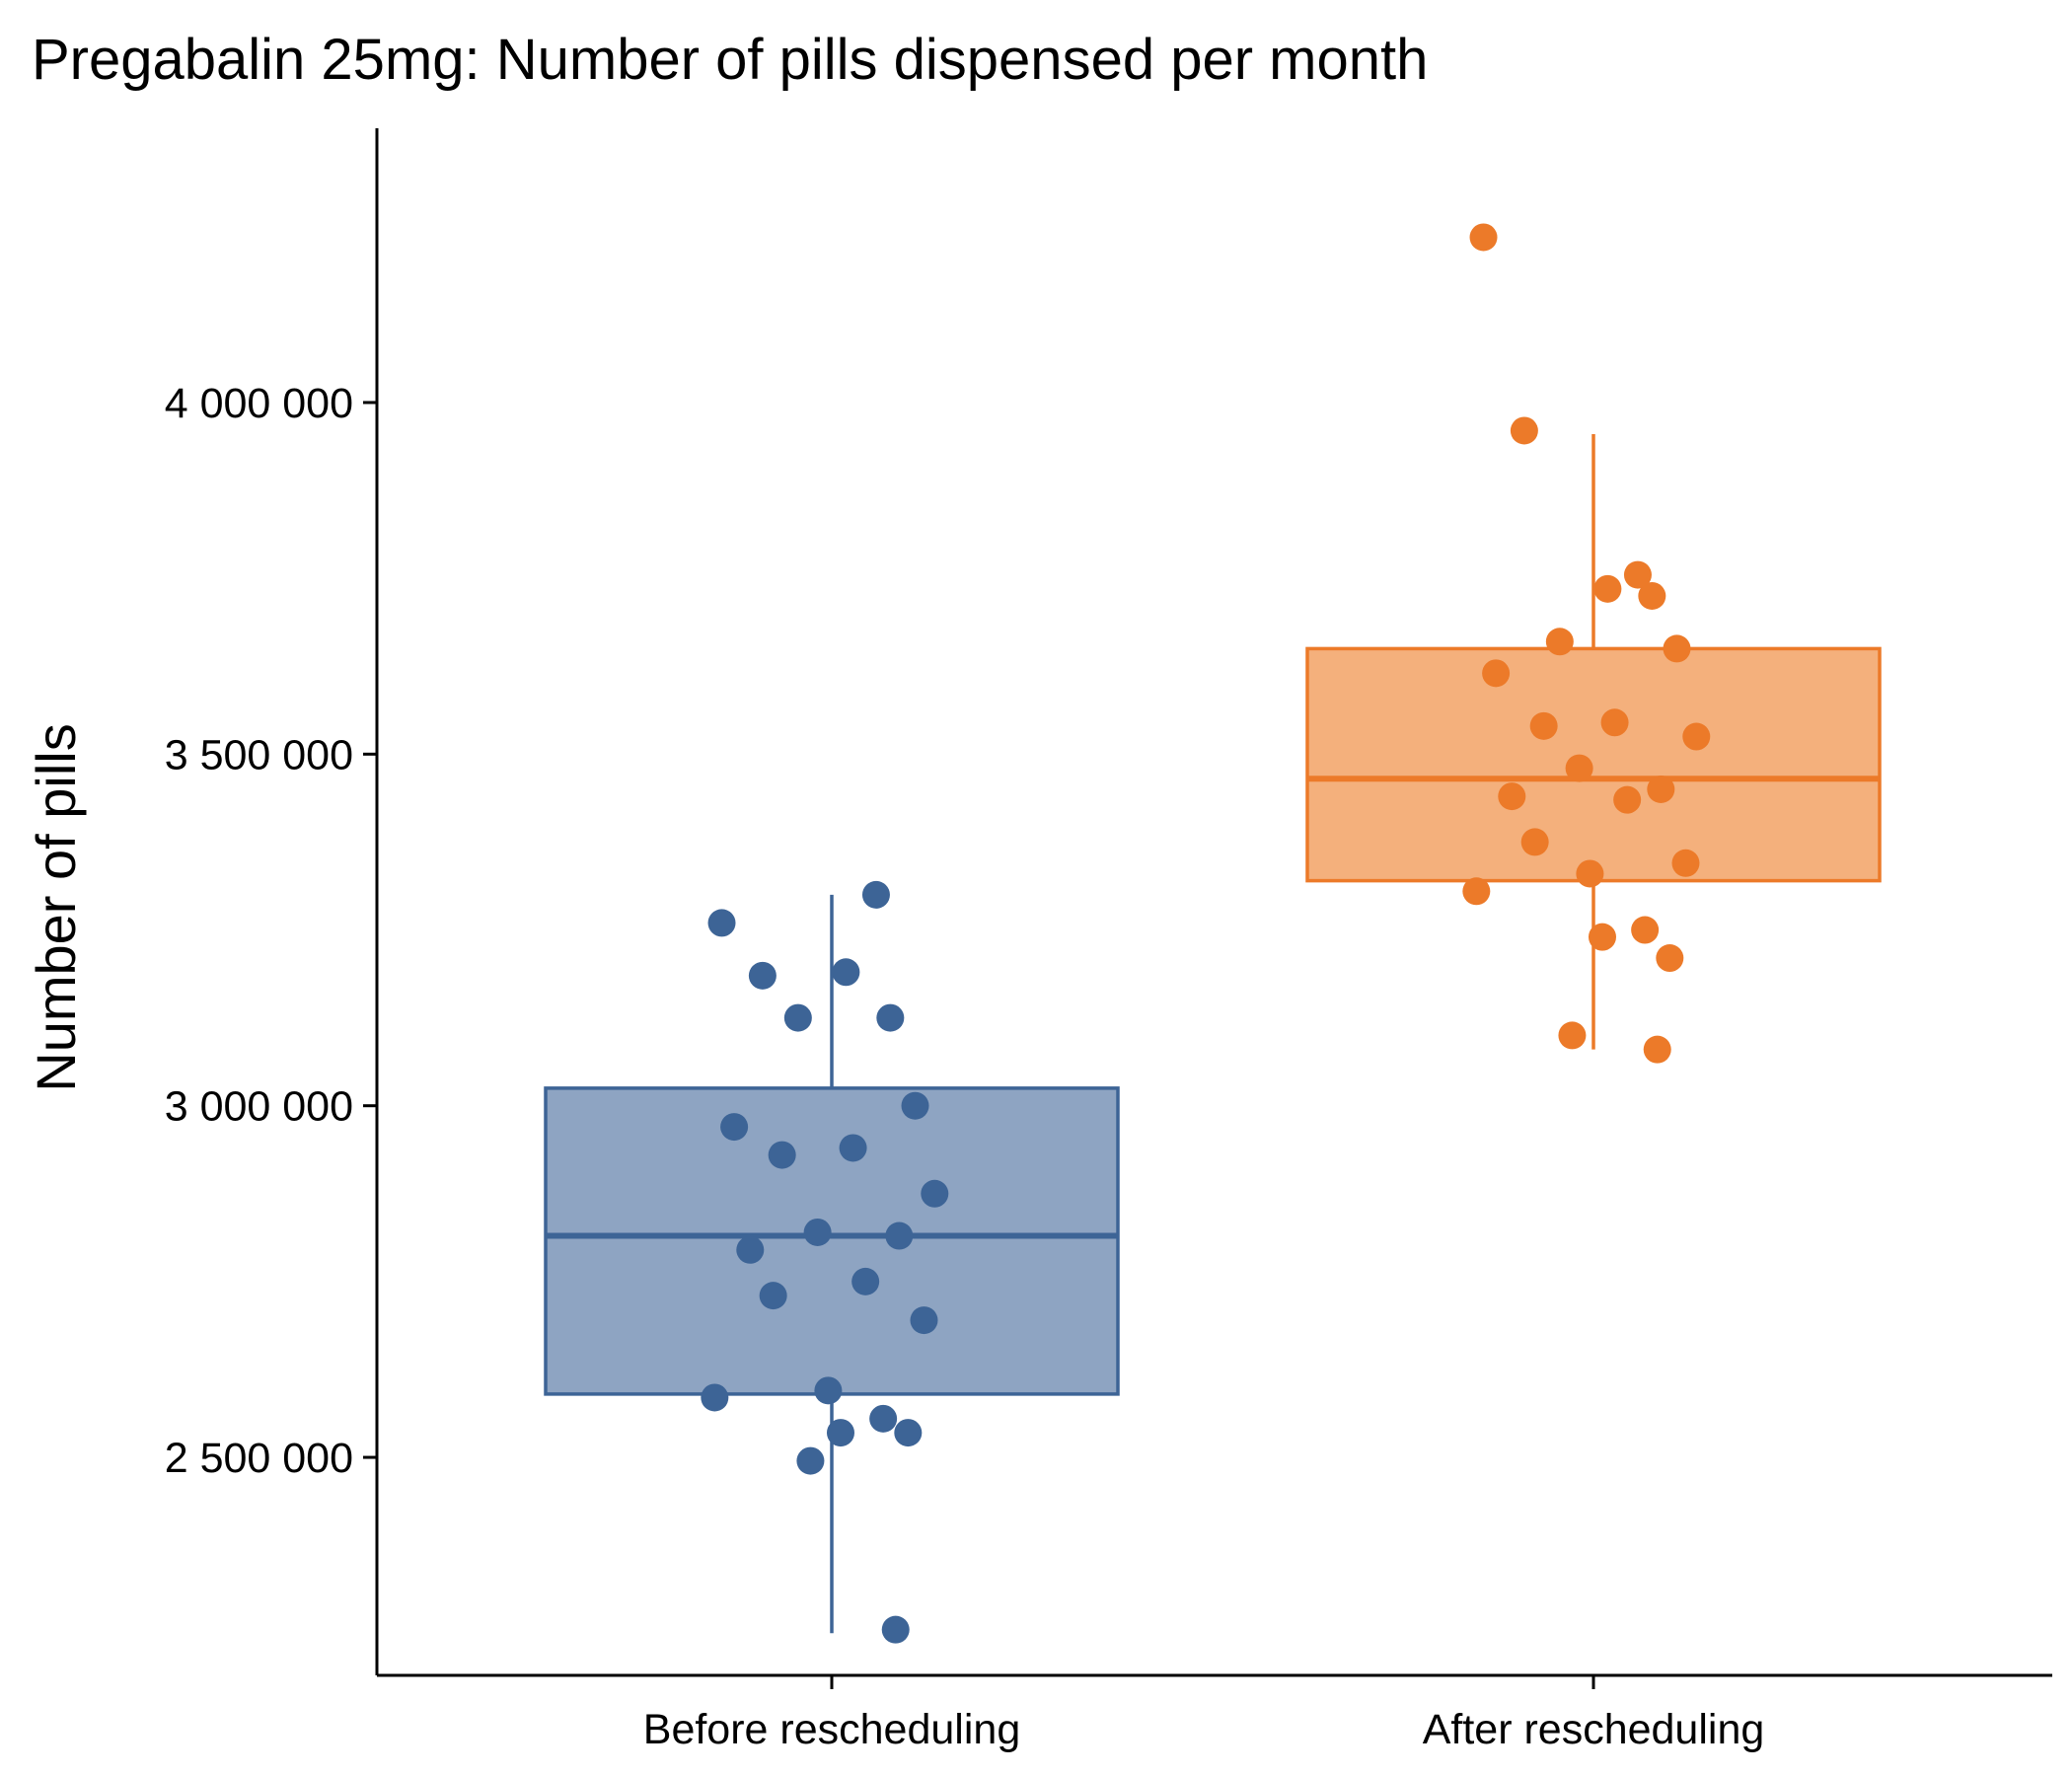 This screenshot has width=2072, height=1776. Describe the element at coordinates (259, 403) in the screenshot. I see `y-tick-label: 4 000 000` at that location.